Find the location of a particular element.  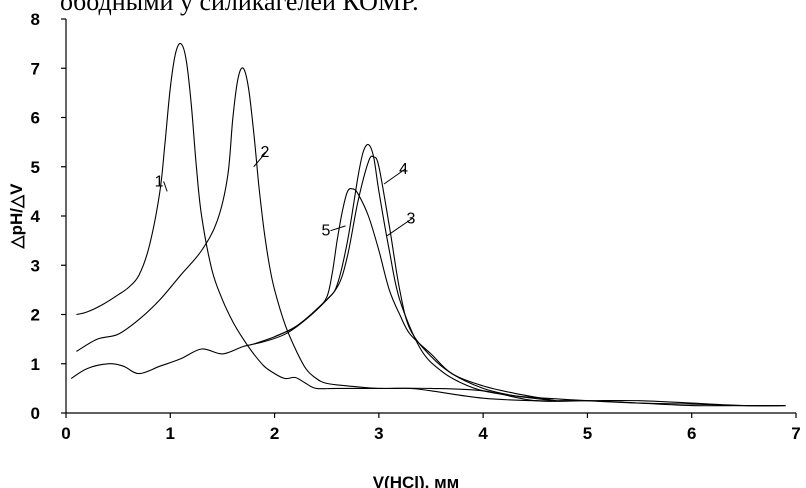

y-tick-label: 7 is located at coordinates (35, 68).